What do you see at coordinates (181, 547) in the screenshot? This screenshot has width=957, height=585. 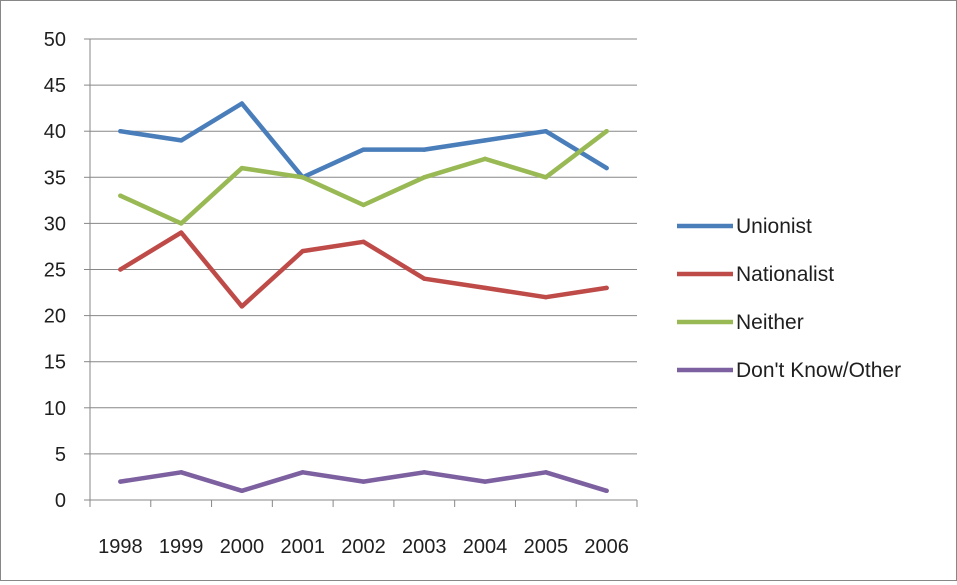 I see `x-tick-label-1999: 1999` at bounding box center [181, 547].